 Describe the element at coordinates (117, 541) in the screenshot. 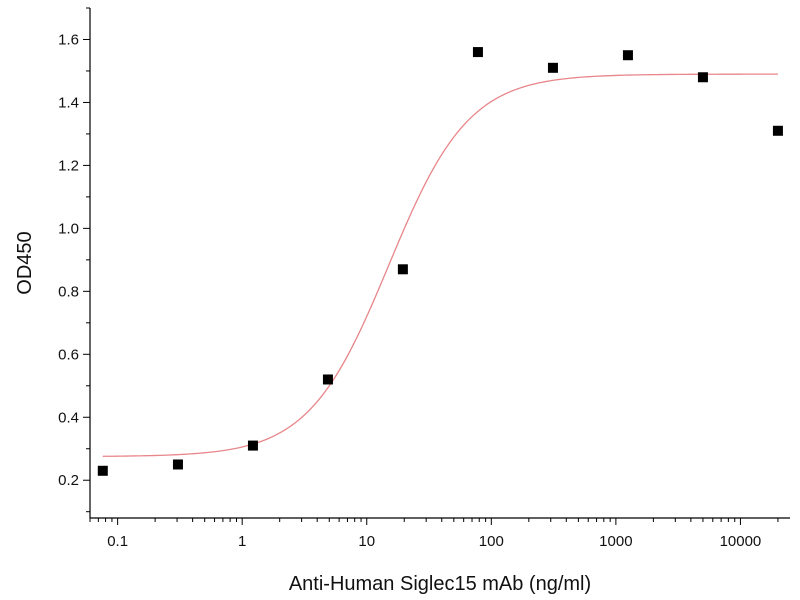

I see `x-tick-label: 0.1` at that location.